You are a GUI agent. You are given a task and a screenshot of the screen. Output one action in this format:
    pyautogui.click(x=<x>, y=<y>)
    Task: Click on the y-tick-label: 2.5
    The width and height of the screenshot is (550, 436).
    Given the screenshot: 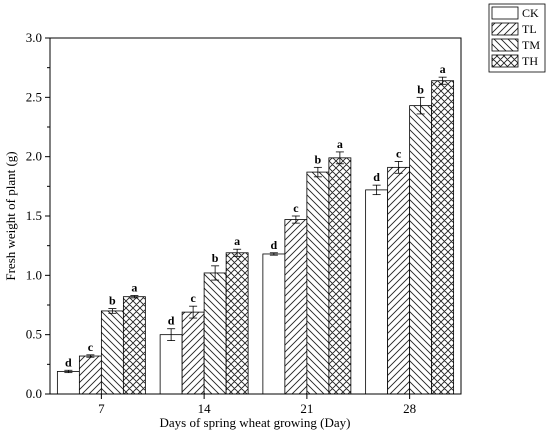 What is the action you would take?
    pyautogui.click(x=34, y=96)
    